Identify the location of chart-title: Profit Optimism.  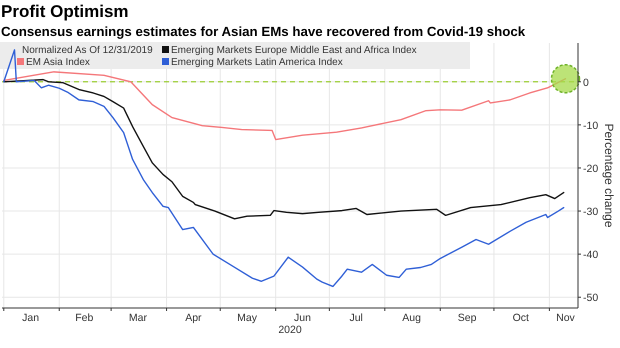
(65, 11).